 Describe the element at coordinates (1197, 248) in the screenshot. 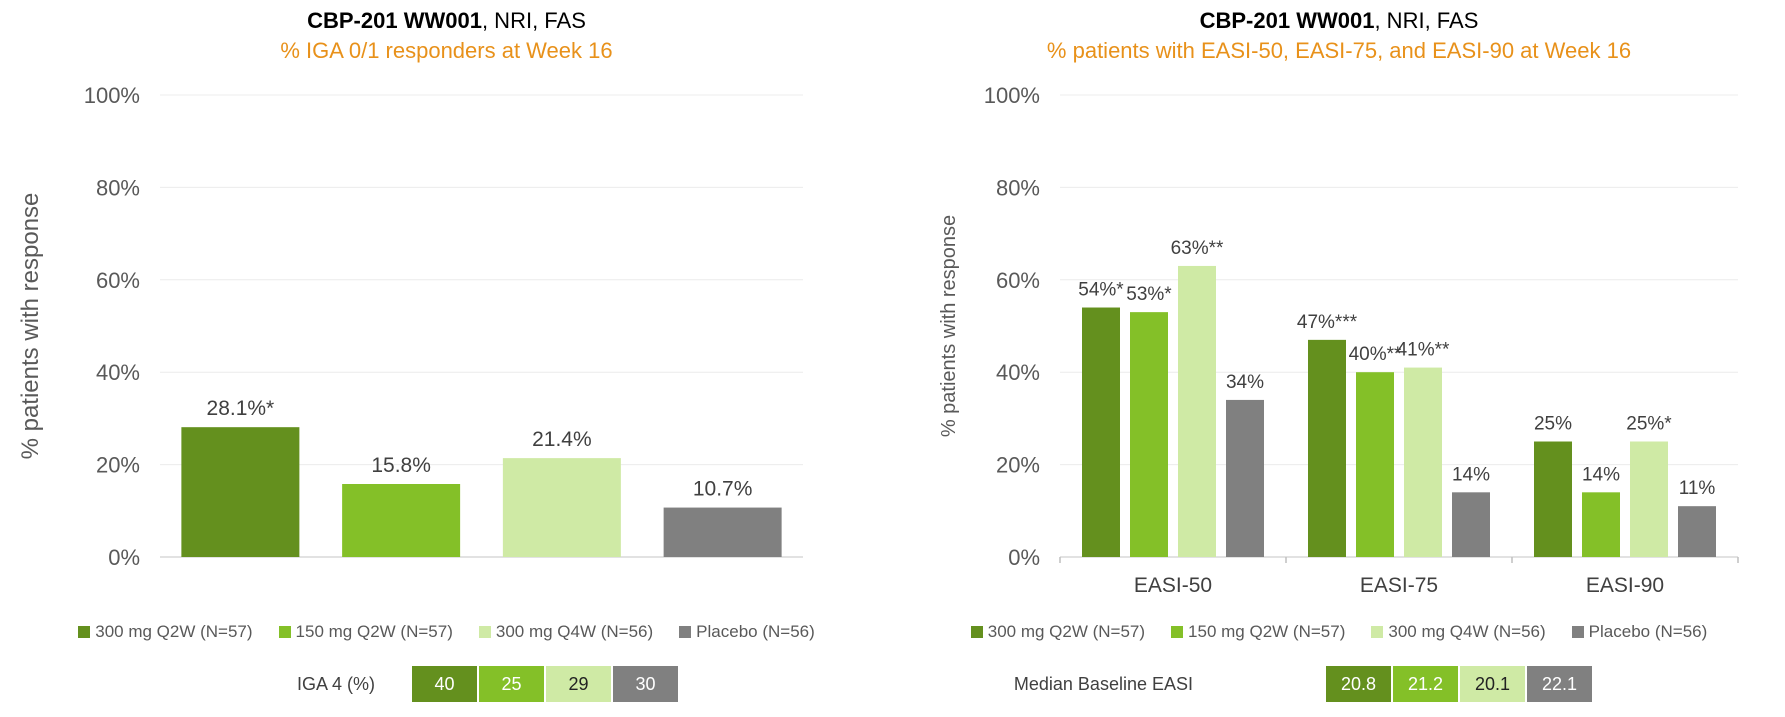

I see `data-label: 63%**` at that location.